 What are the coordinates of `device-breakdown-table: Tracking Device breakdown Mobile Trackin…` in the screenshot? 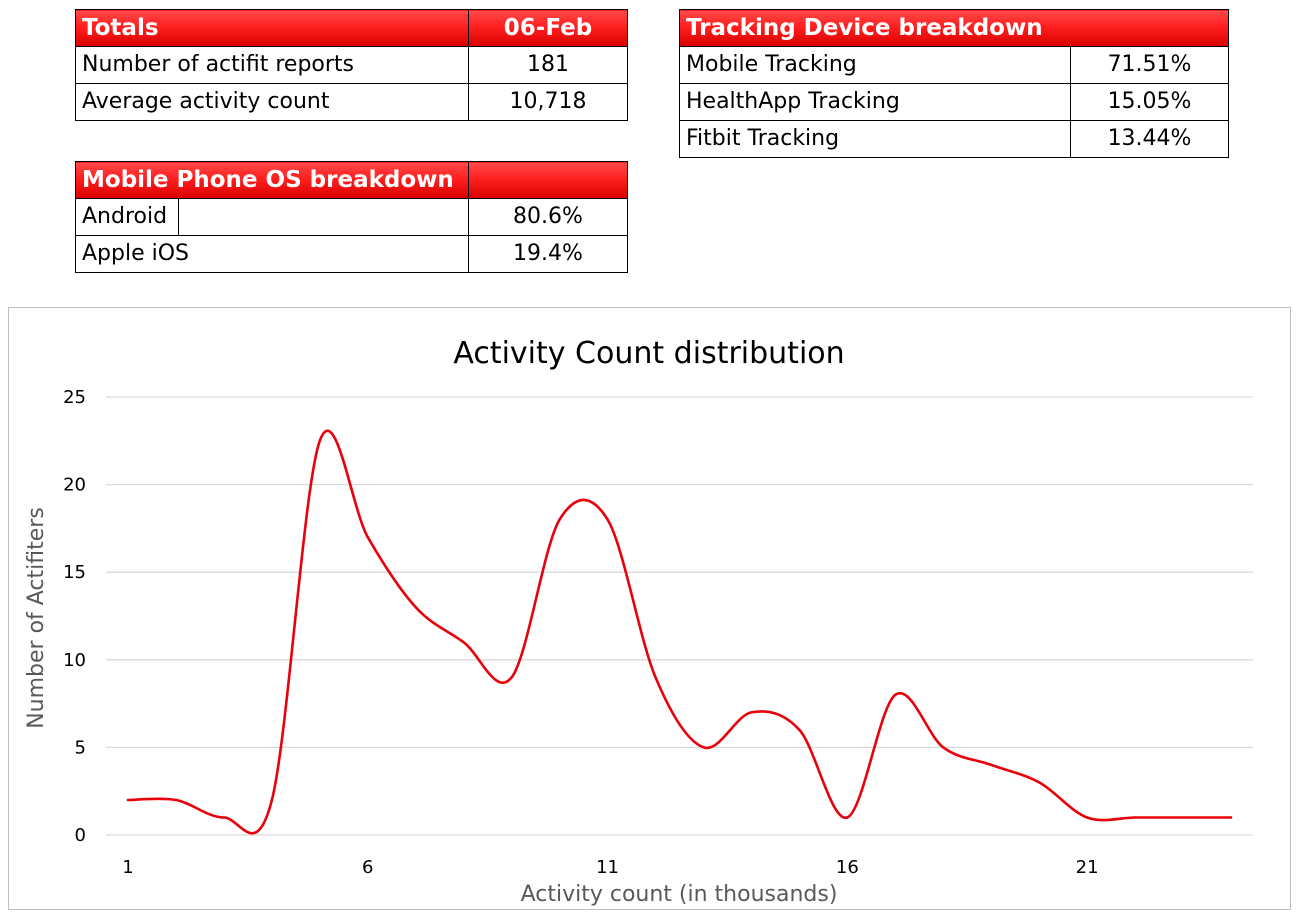 It's located at (954, 83).